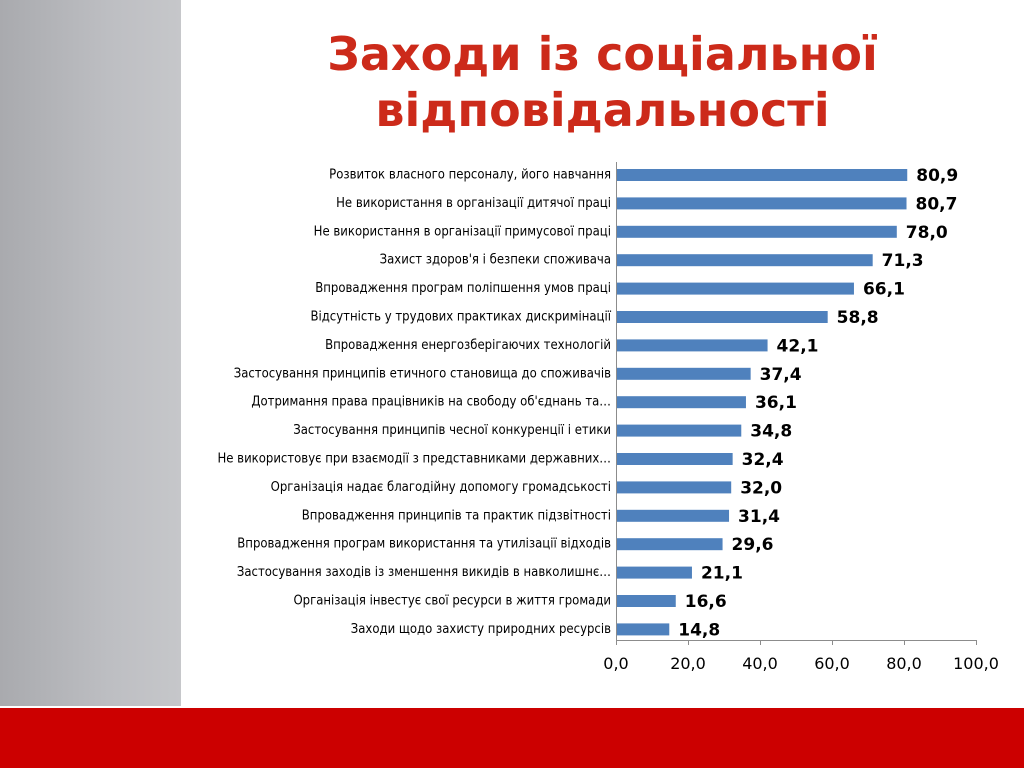 This screenshot has width=1024, height=768. Describe the element at coordinates (776, 403) in the screenshot. I see `value-label: 36,1` at that location.